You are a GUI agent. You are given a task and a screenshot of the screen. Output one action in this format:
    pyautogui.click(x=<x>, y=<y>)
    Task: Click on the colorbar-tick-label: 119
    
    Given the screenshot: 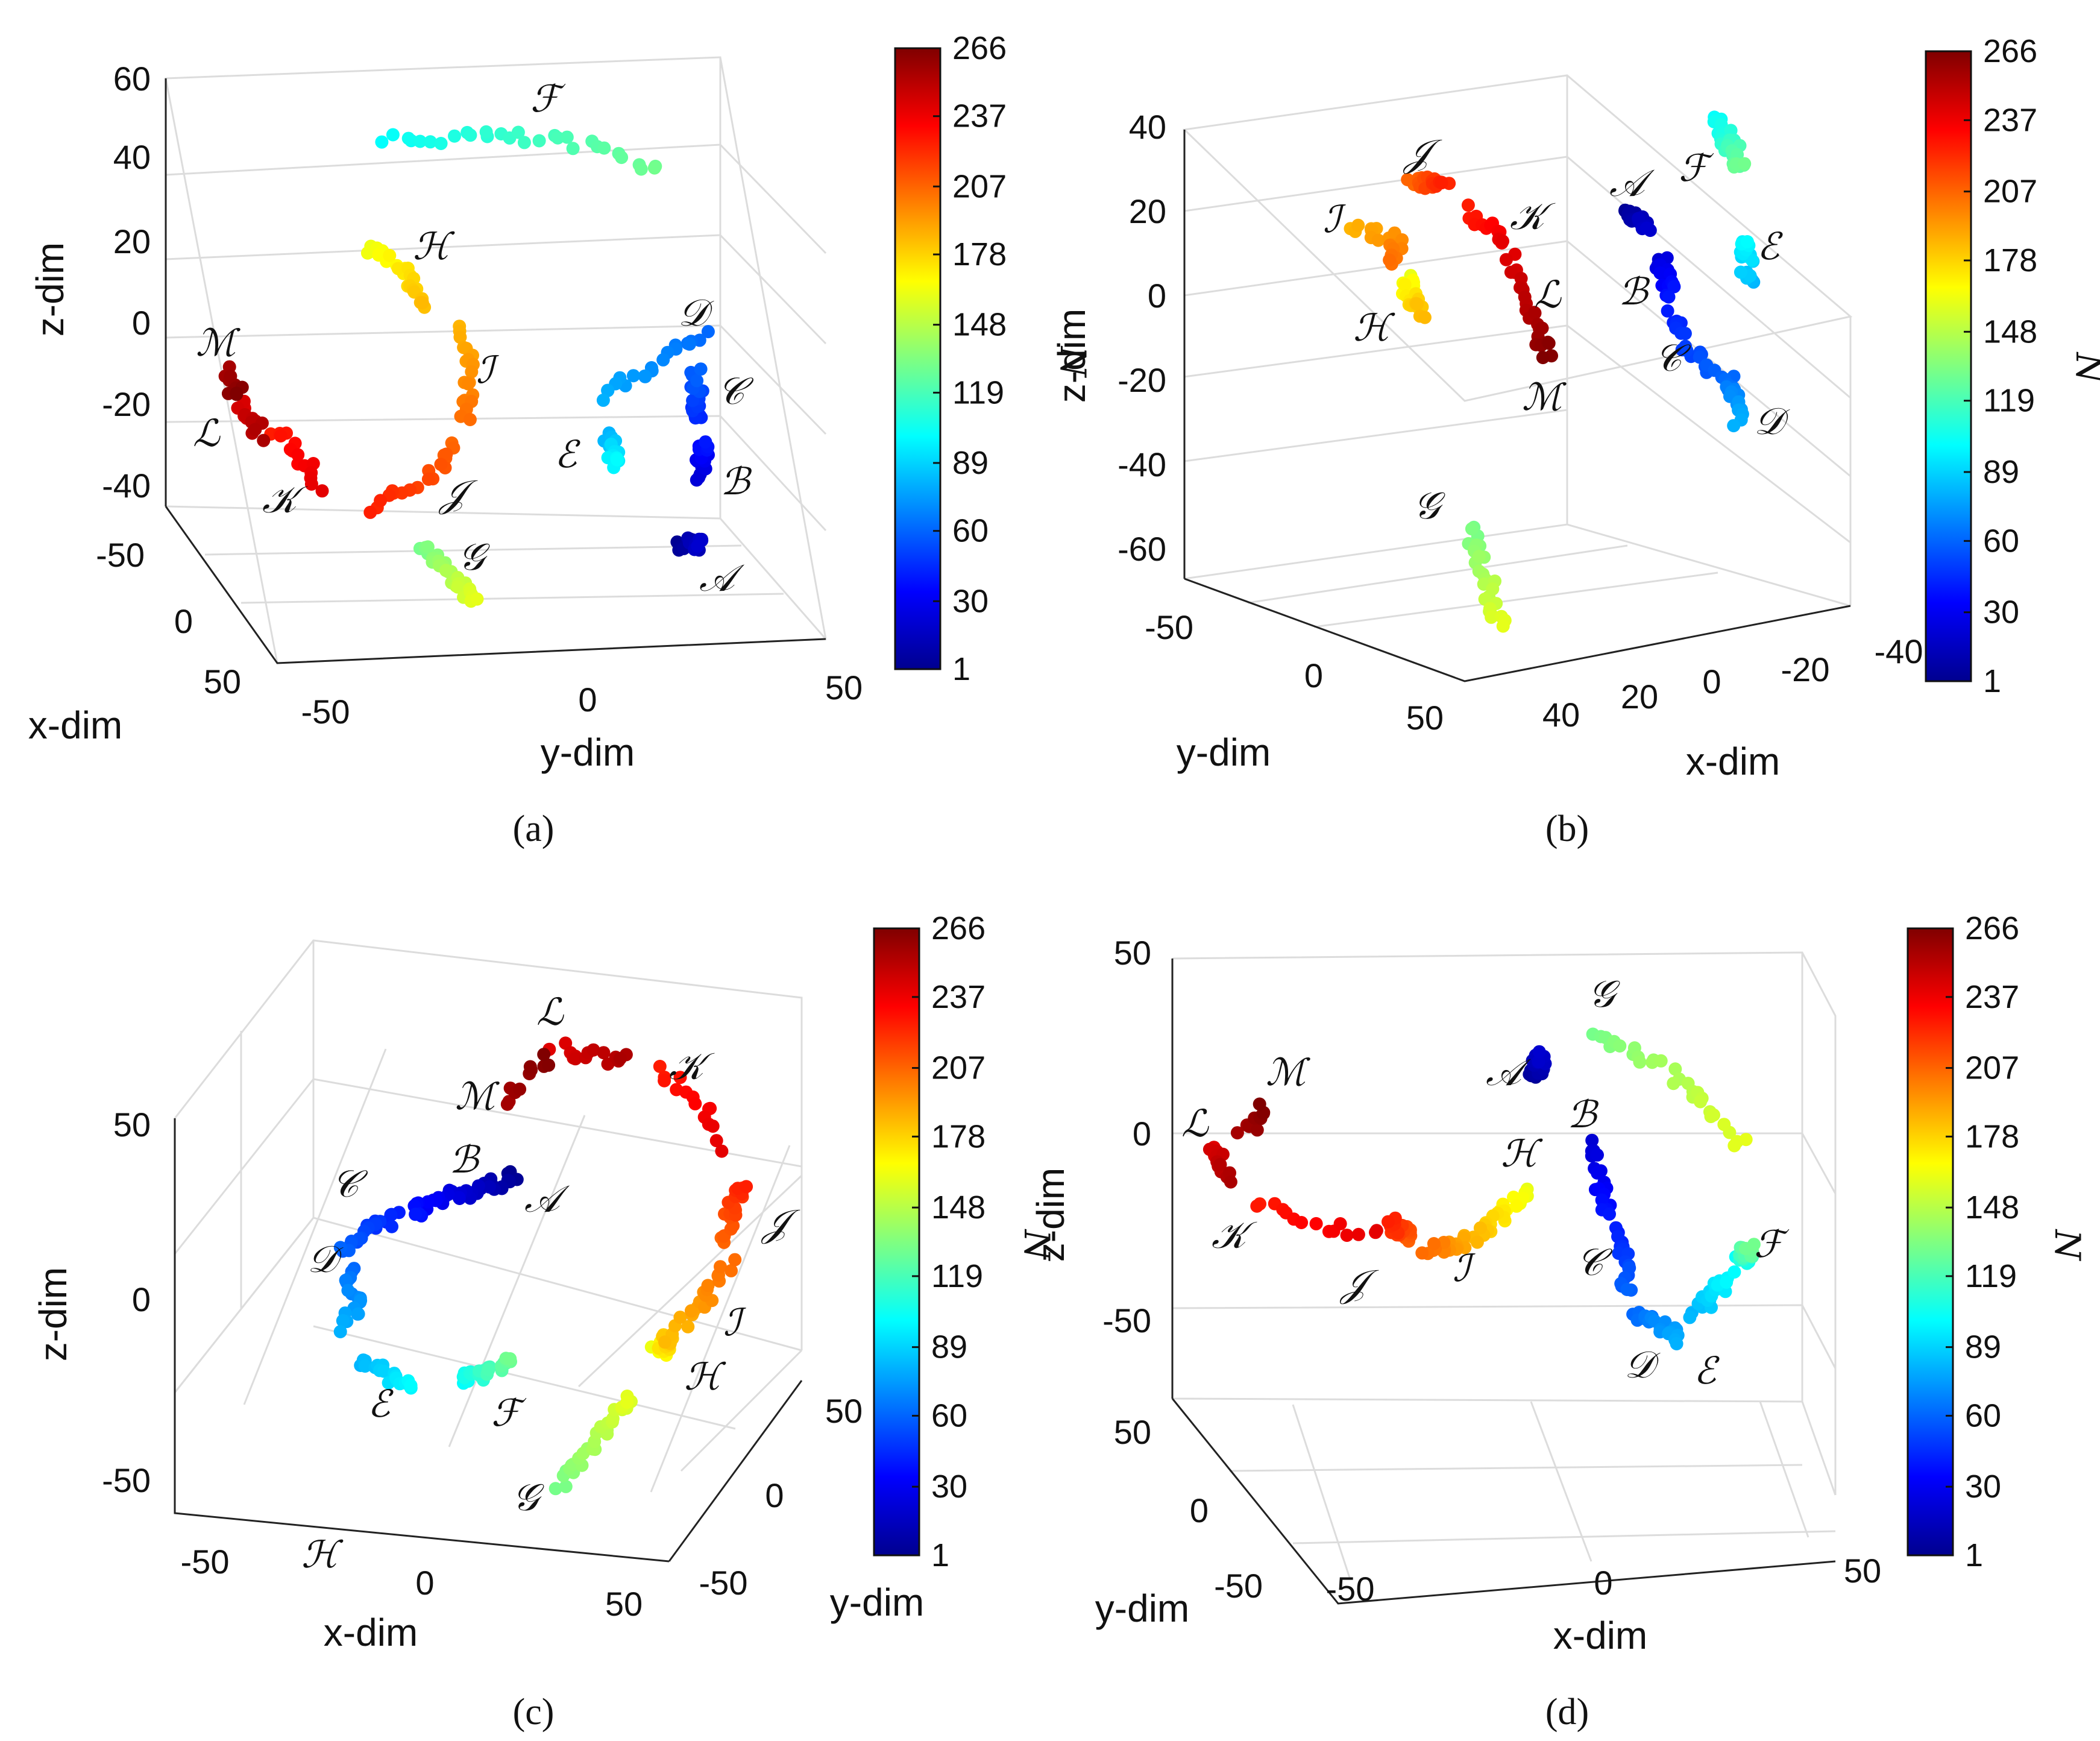 What is the action you would take?
    pyautogui.click(x=1991, y=1276)
    